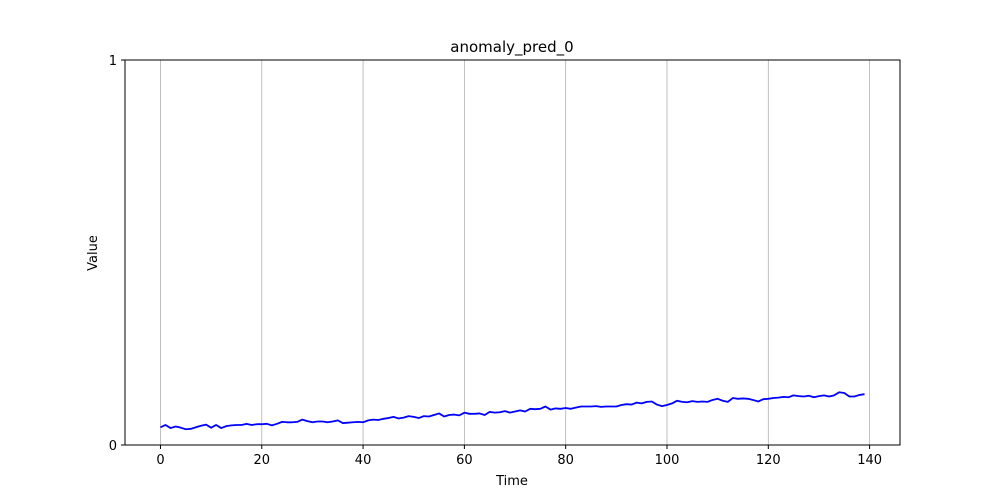 Image resolution: width=1000 pixels, height=500 pixels. I want to click on x-tick-label: 40, so click(363, 460).